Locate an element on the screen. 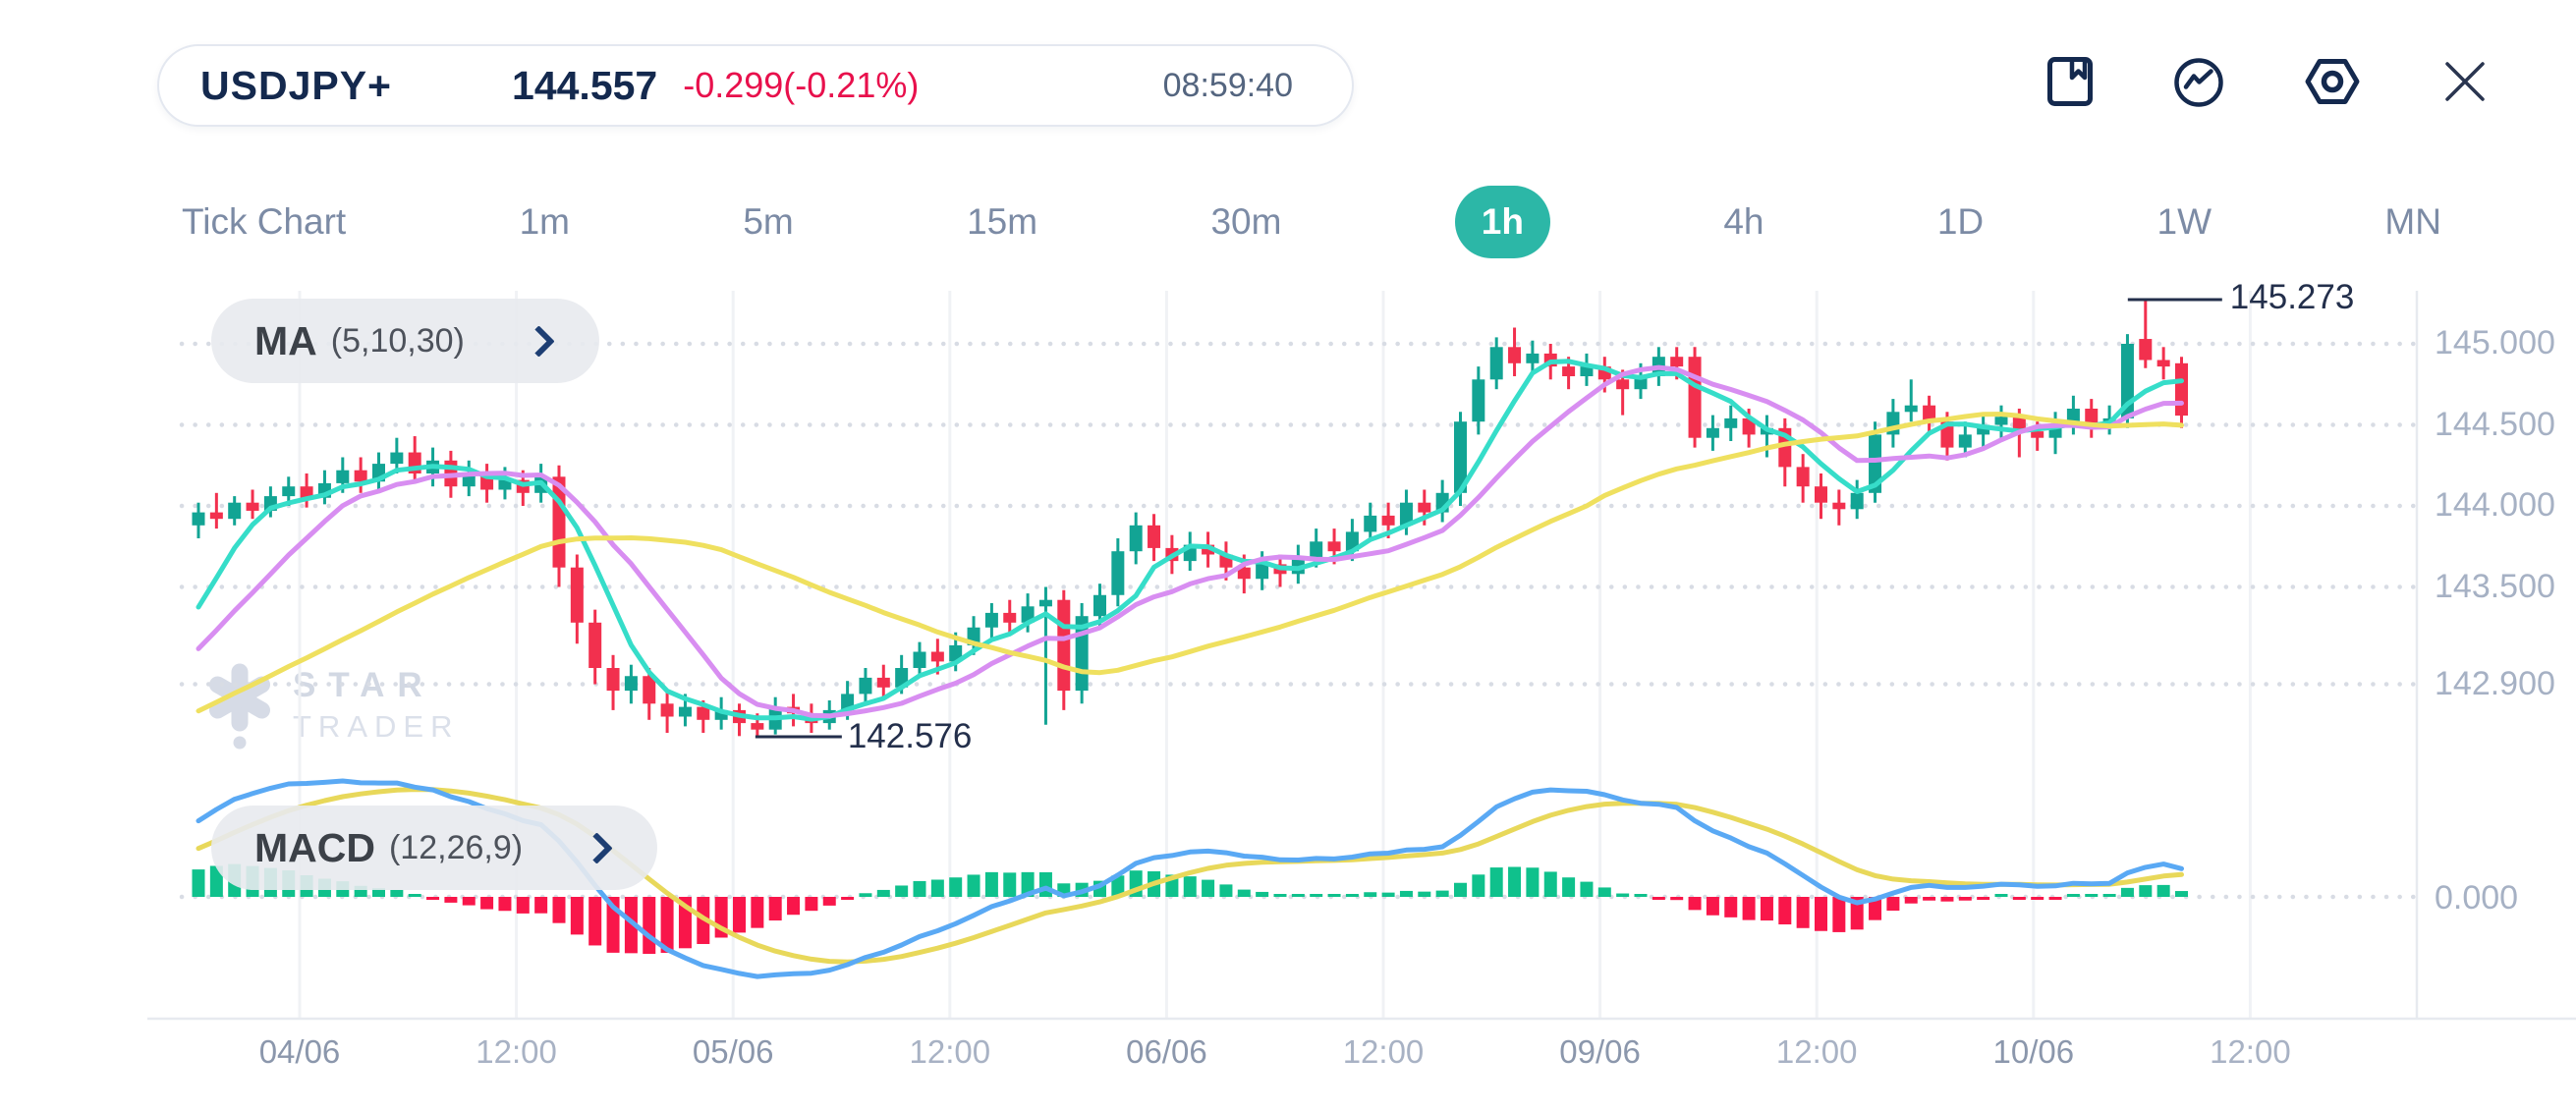 The width and height of the screenshot is (2576, 1112). price-axis-label: 145.000 is located at coordinates (2495, 343).